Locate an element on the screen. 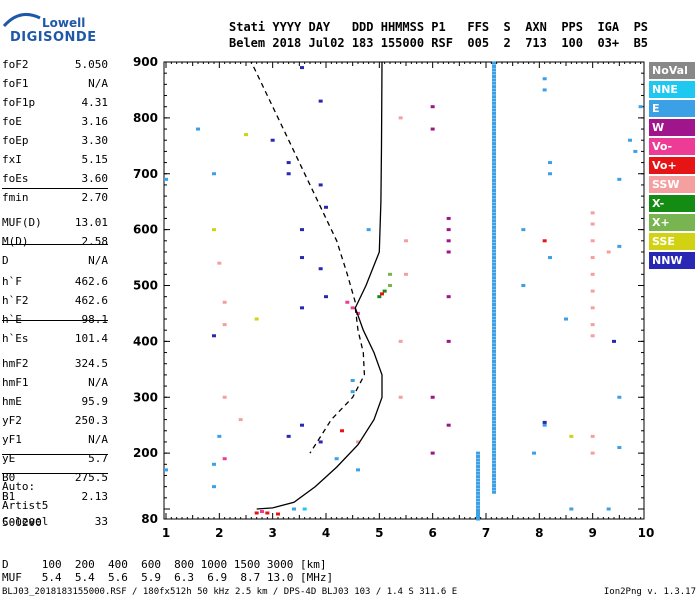 The image size is (700, 600). parameter-name: foEp is located at coordinates (15, 140).